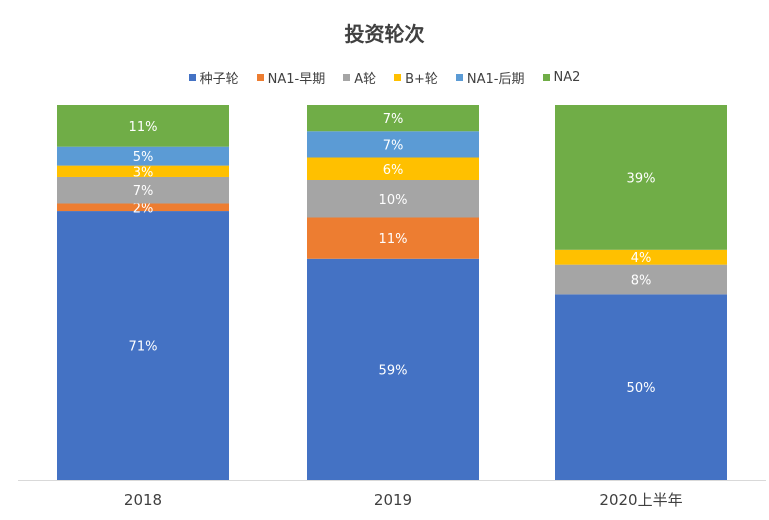  I want to click on legend-item: 种子轮, so click(213, 77).